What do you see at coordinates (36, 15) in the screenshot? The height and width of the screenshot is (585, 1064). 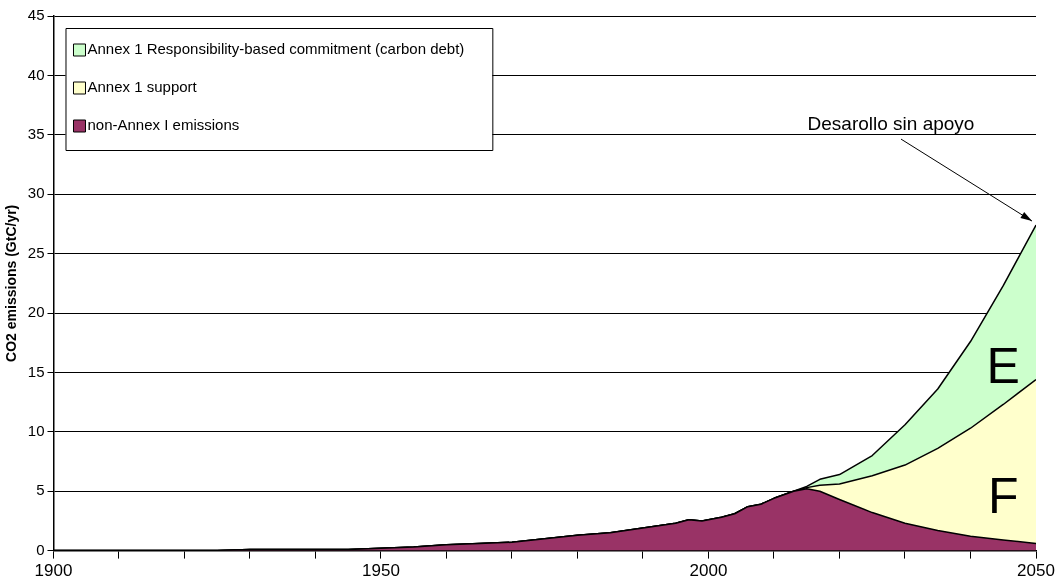 I see `y-tick-label: 45` at bounding box center [36, 15].